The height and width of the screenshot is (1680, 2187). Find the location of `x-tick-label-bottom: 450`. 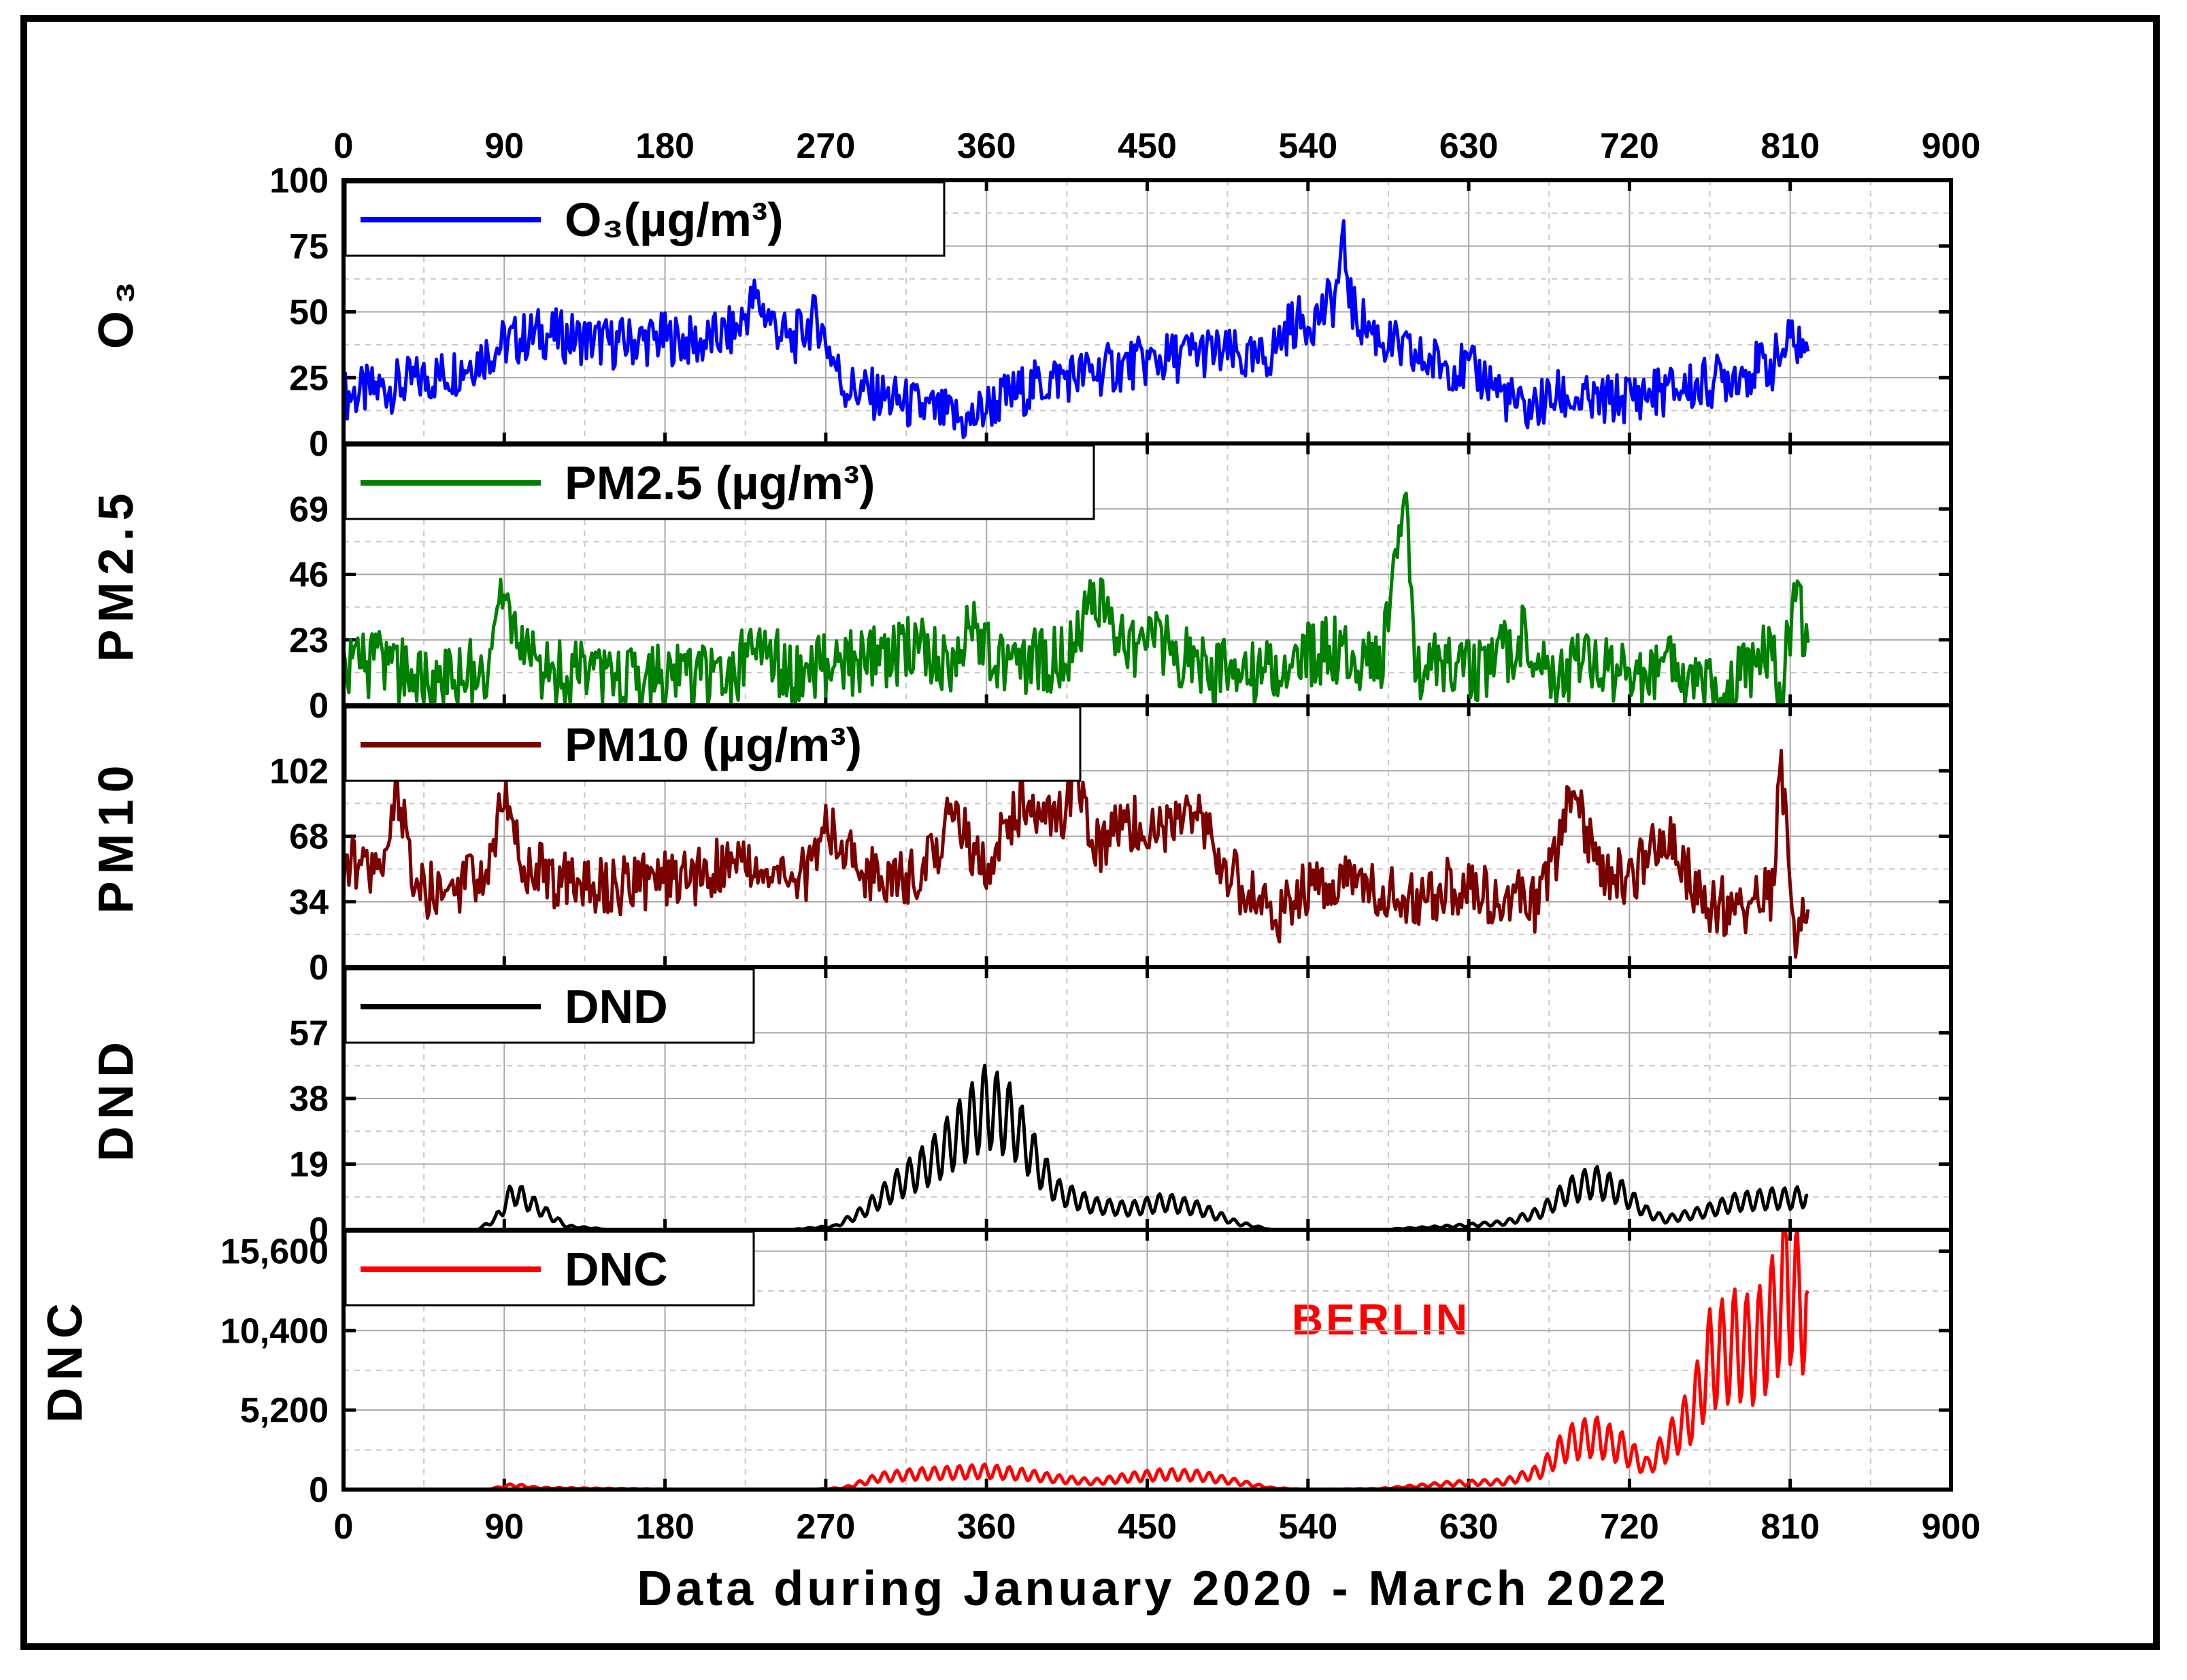

x-tick-label-bottom: 450 is located at coordinates (1147, 1527).